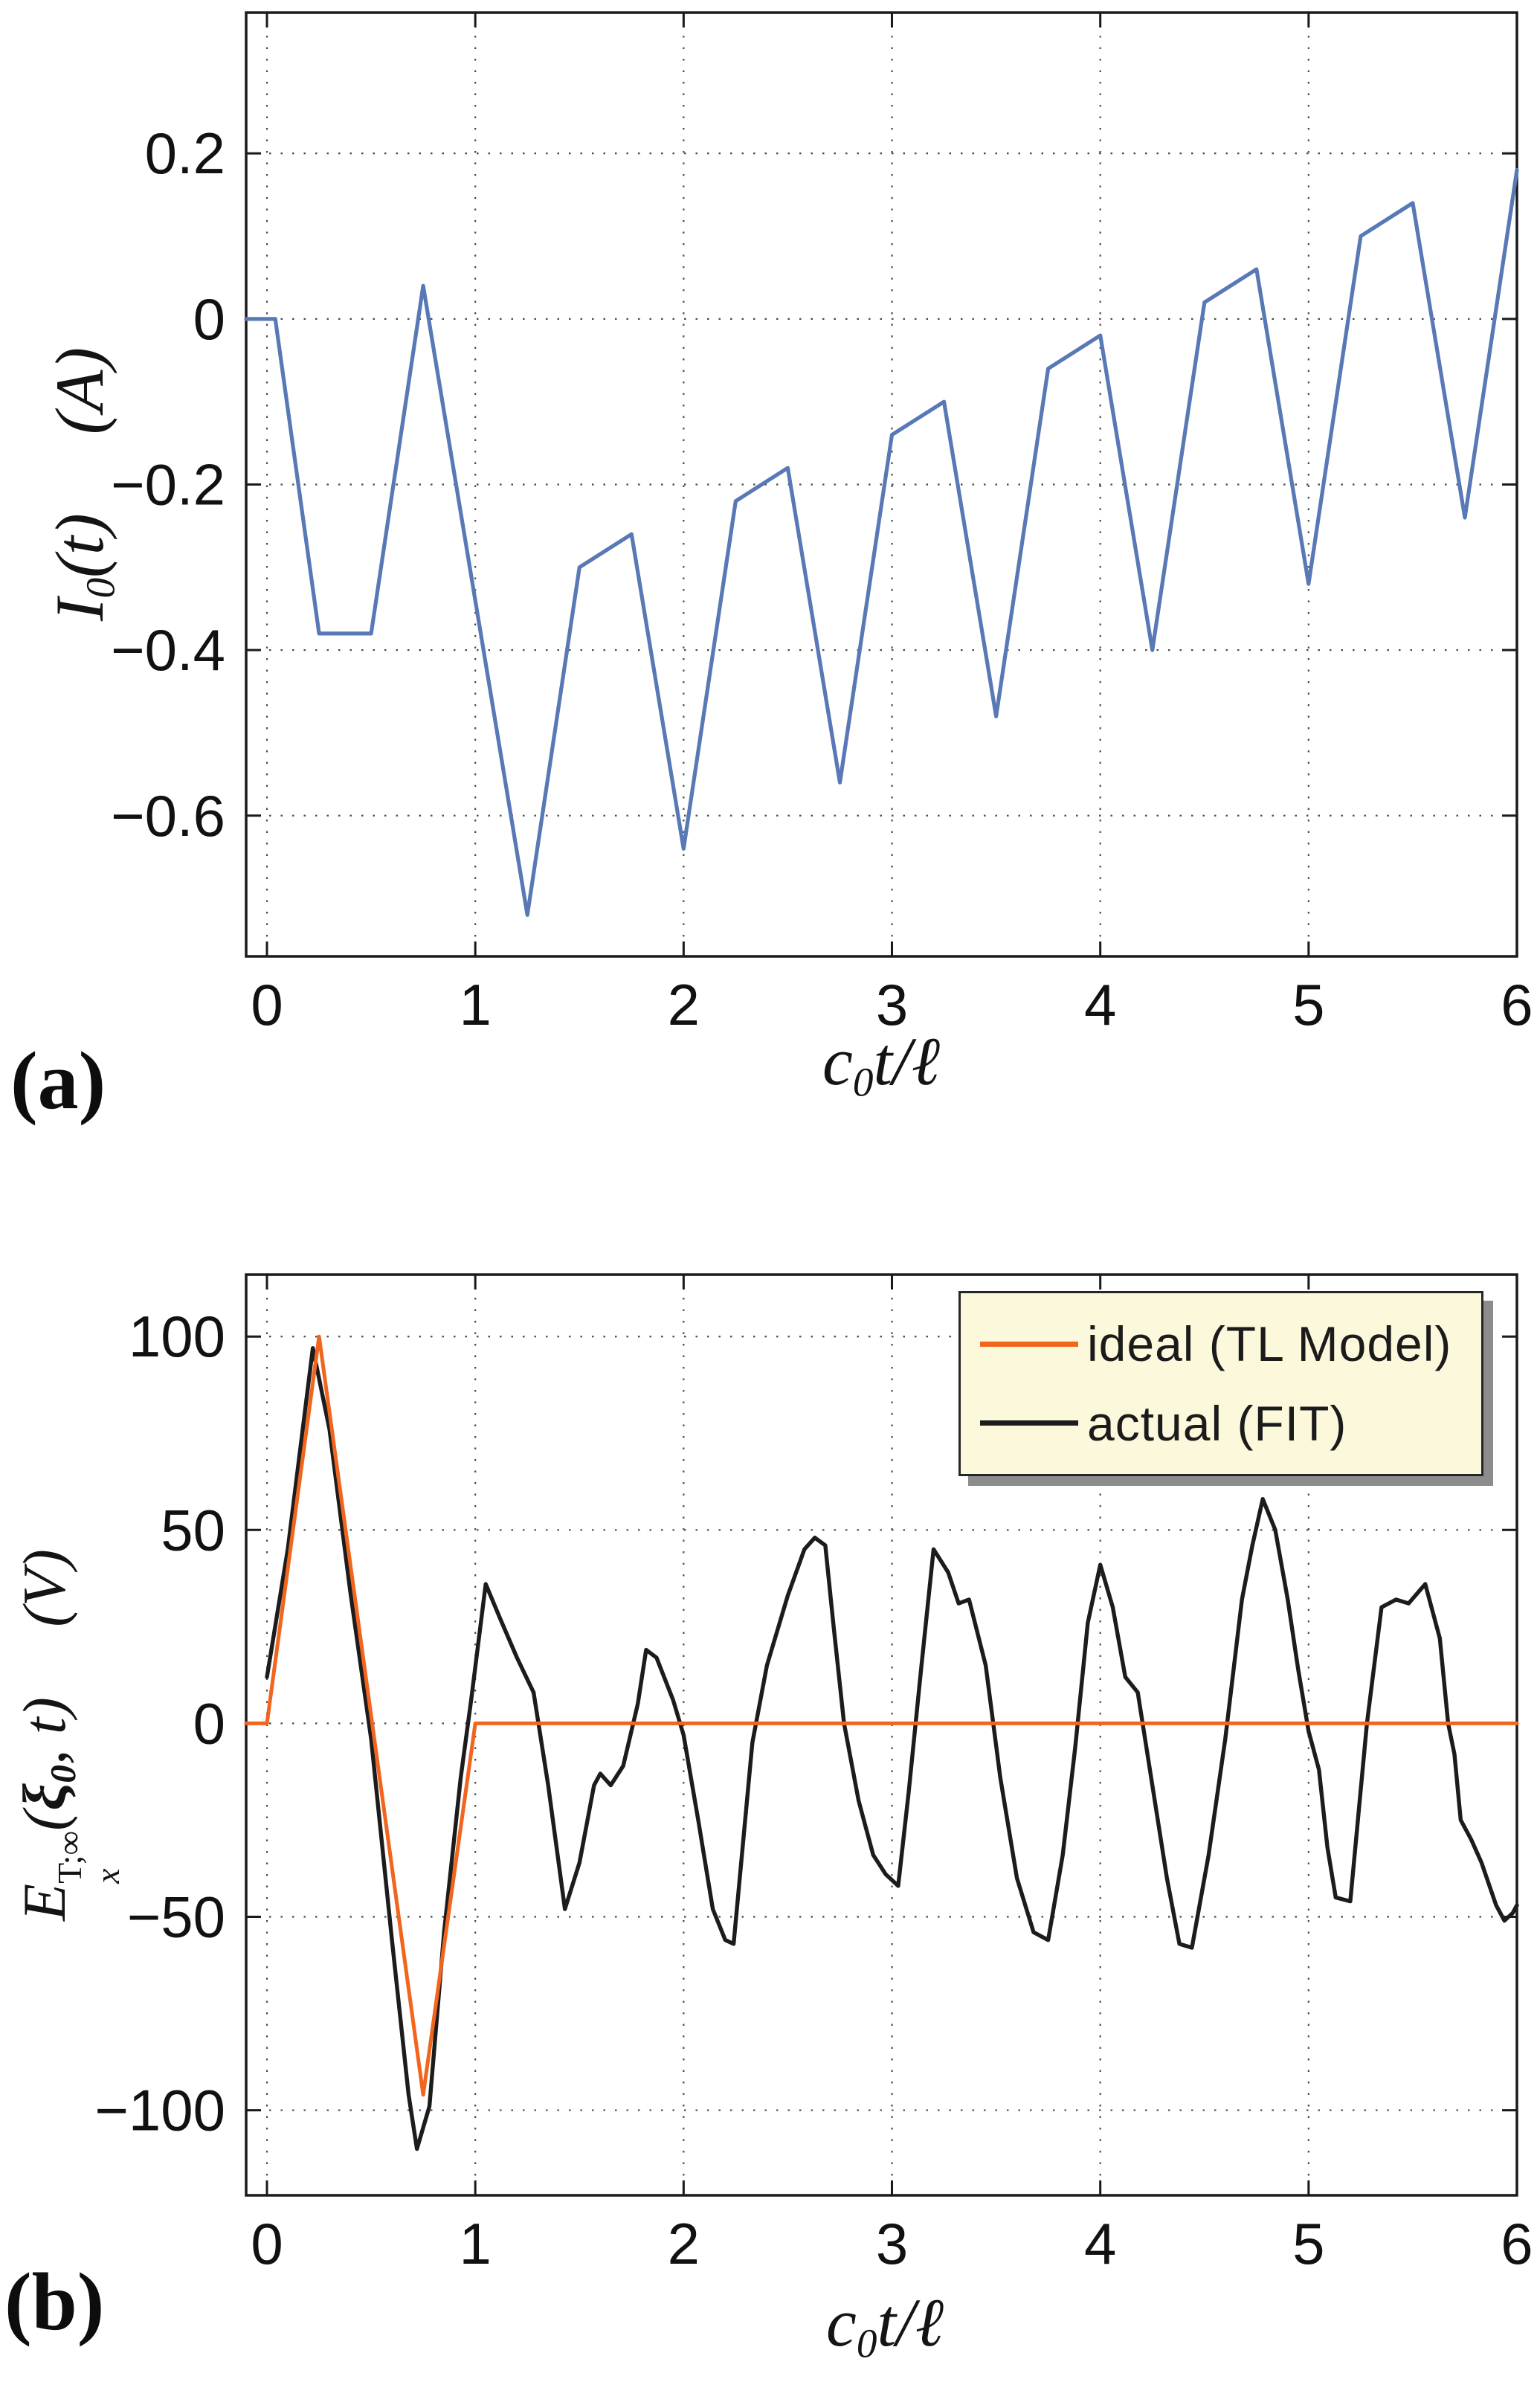 This screenshot has height=2408, width=1537. What do you see at coordinates (80, 545) in the screenshot?
I see `label-text: (t)` at bounding box center [80, 545].